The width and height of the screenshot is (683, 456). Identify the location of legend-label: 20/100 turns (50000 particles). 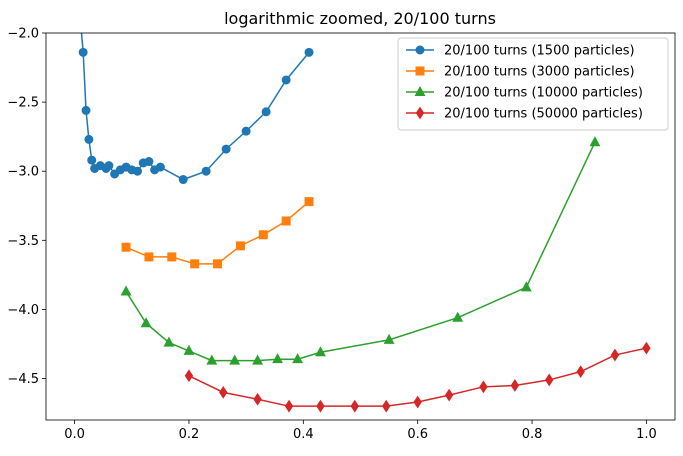
(543, 114).